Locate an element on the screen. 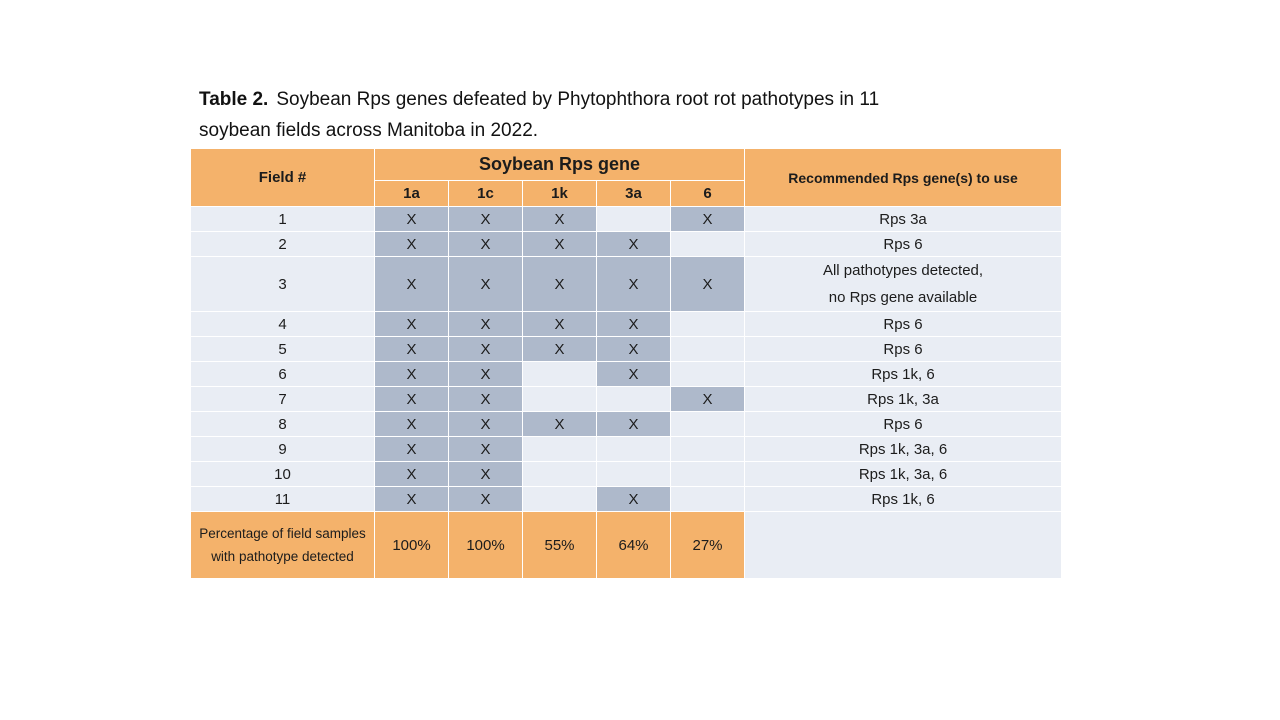  field-number: 7 is located at coordinates (282, 399).